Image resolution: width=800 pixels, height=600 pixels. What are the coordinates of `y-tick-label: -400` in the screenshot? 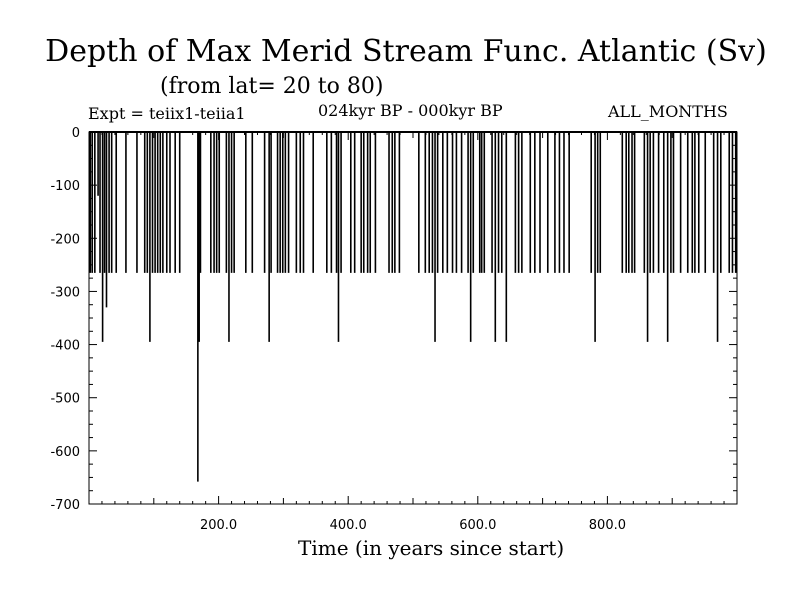 It's located at (65, 346).